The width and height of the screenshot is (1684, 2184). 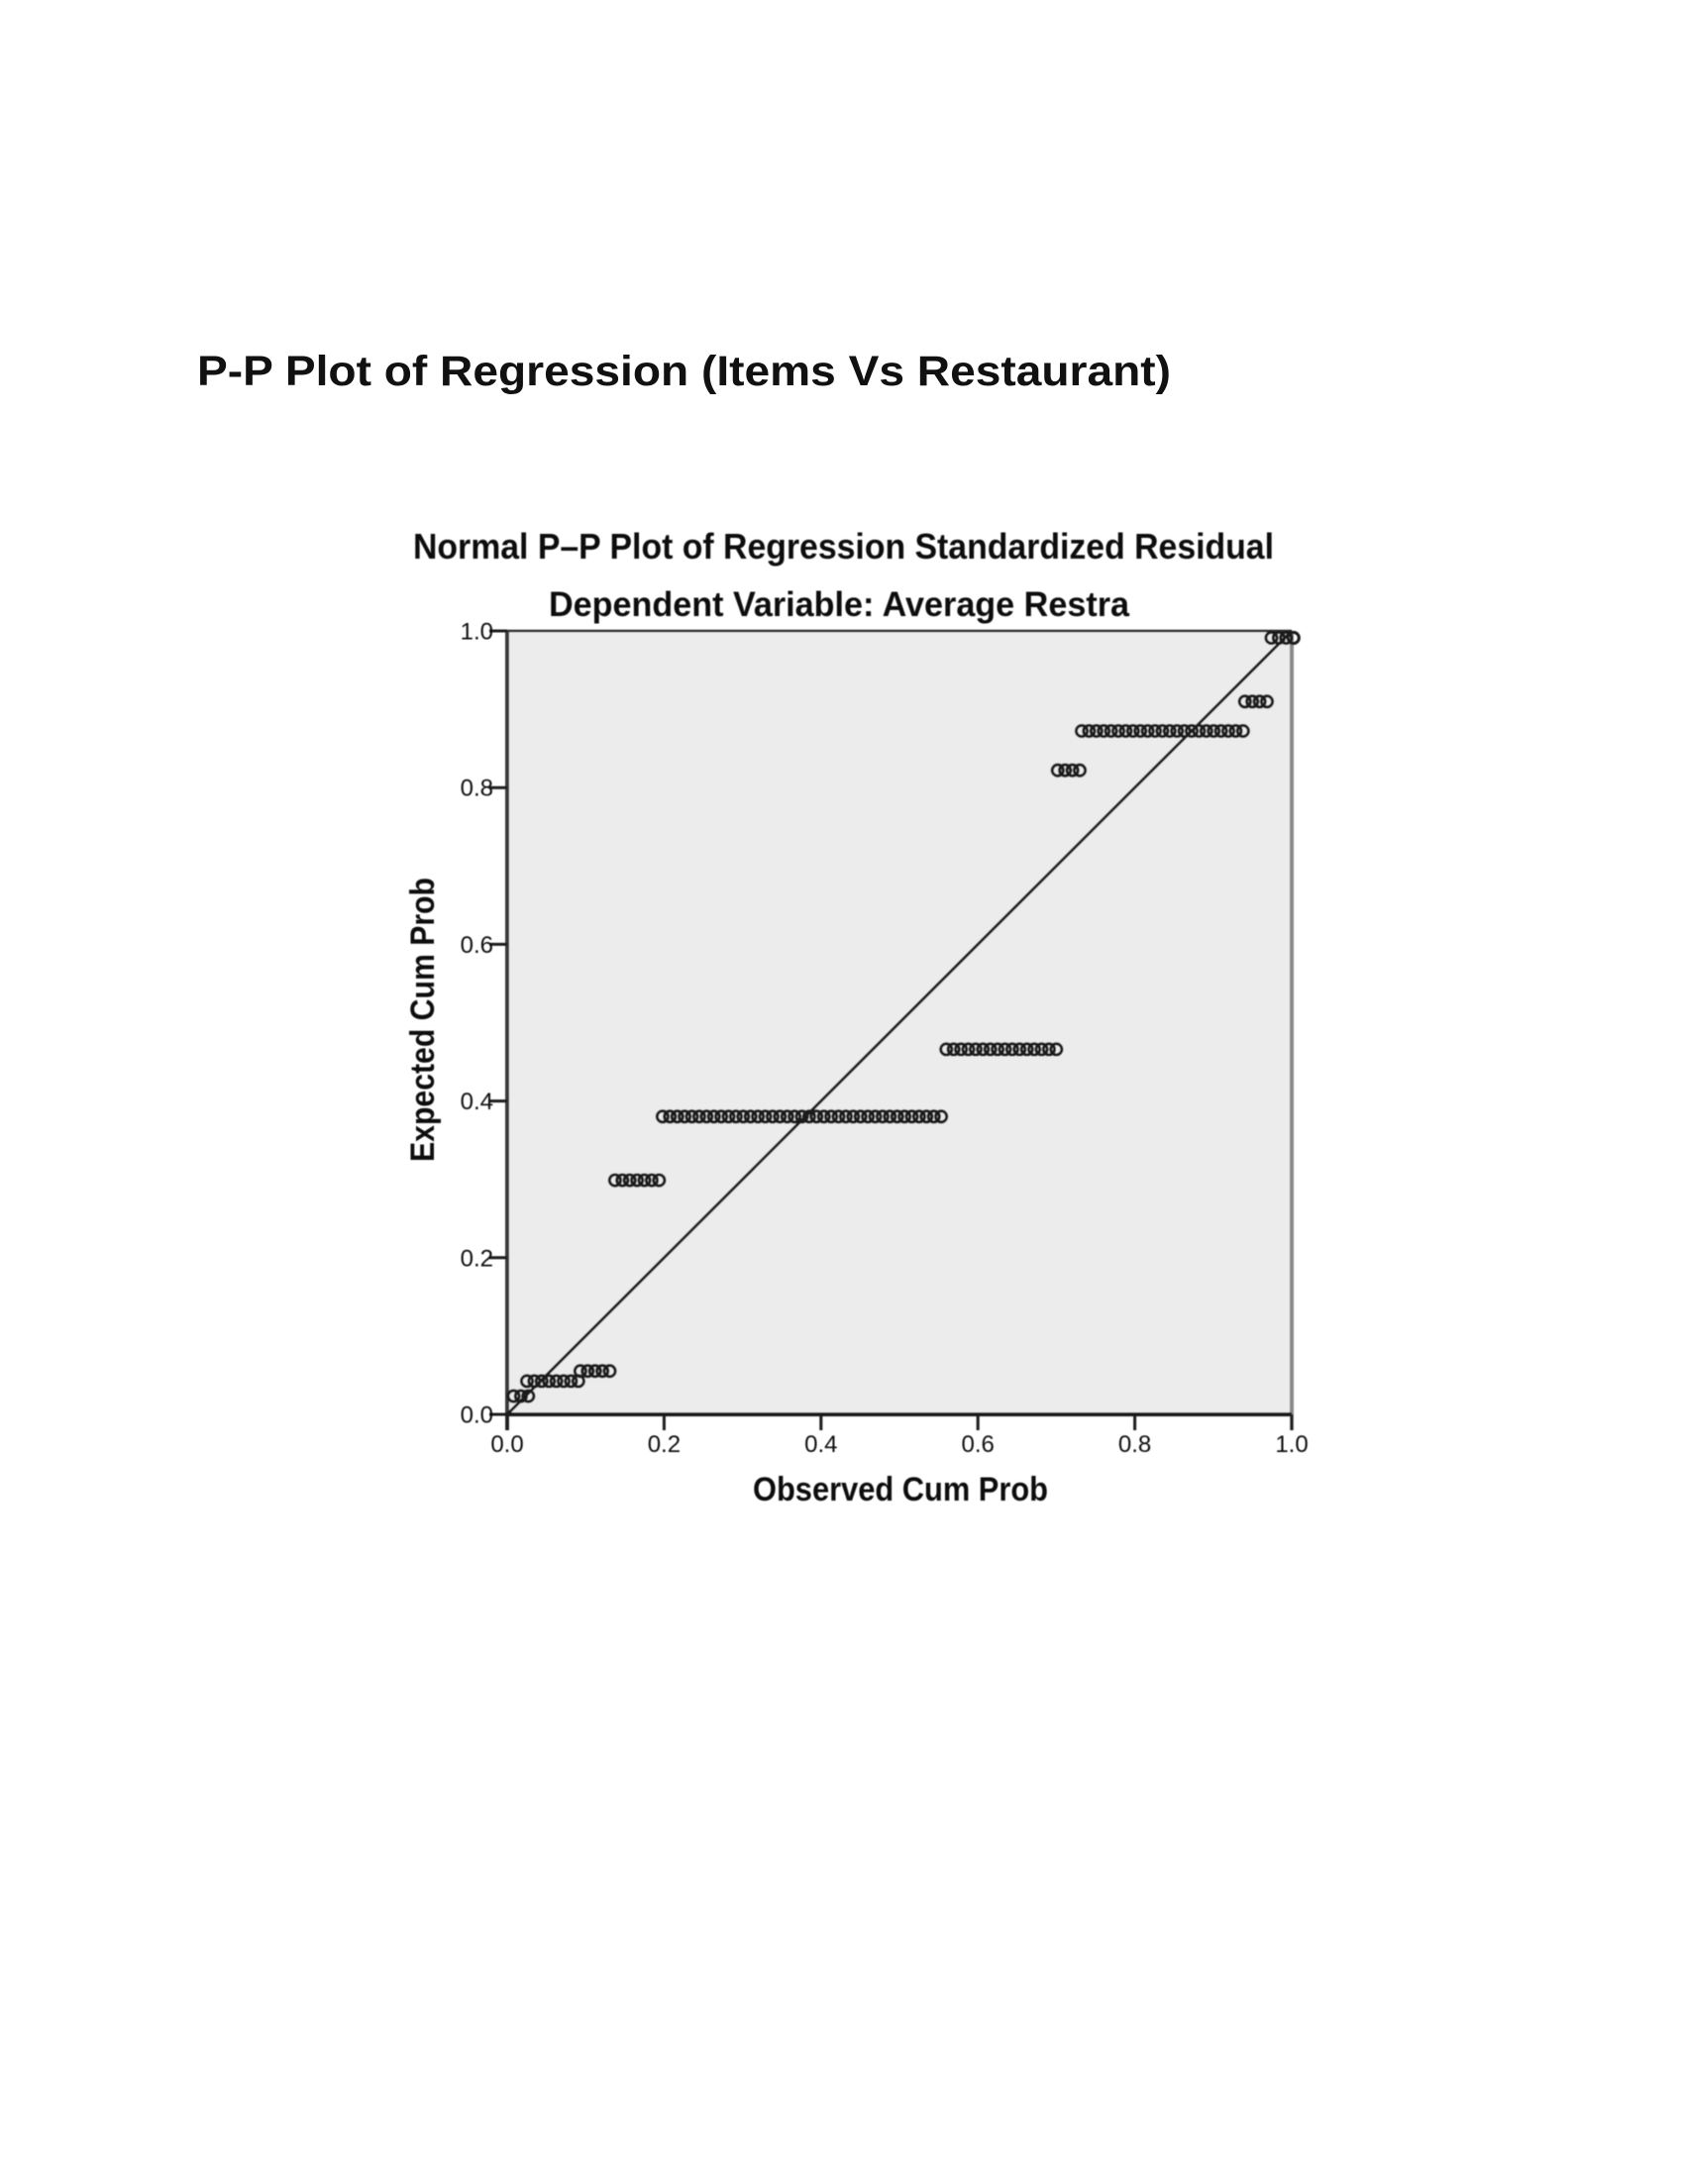 I want to click on svg-text: Expected Cum Prob, so click(x=423, y=1020).